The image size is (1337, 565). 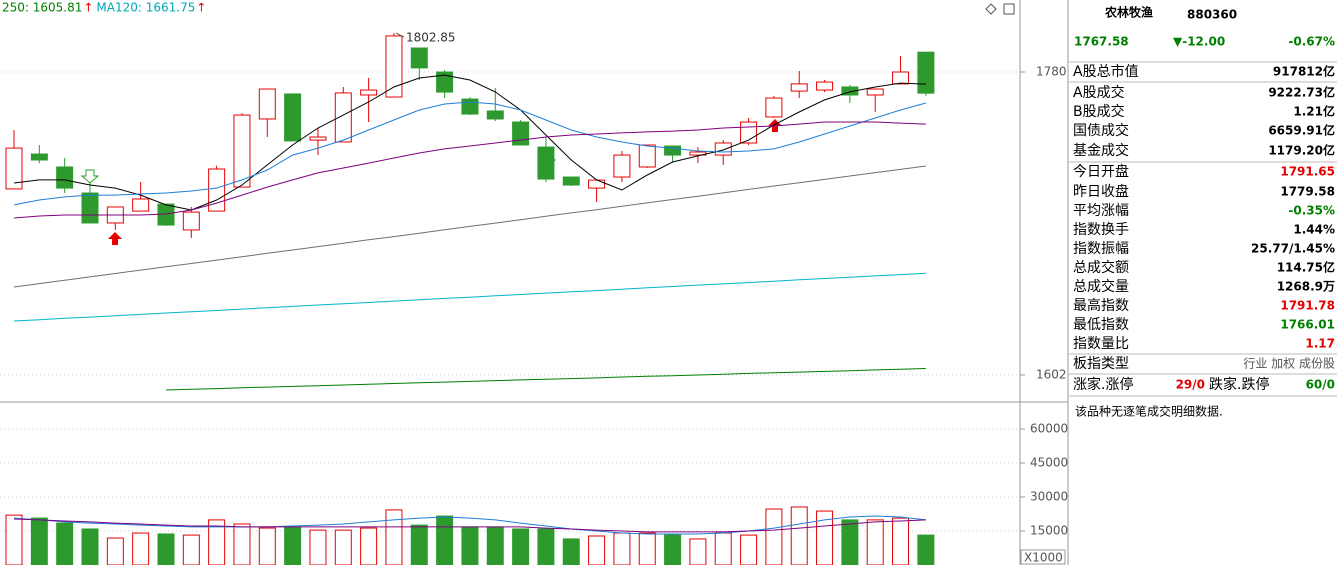 What do you see at coordinates (90, 176) in the screenshot?
I see `sell-arrow` at bounding box center [90, 176].